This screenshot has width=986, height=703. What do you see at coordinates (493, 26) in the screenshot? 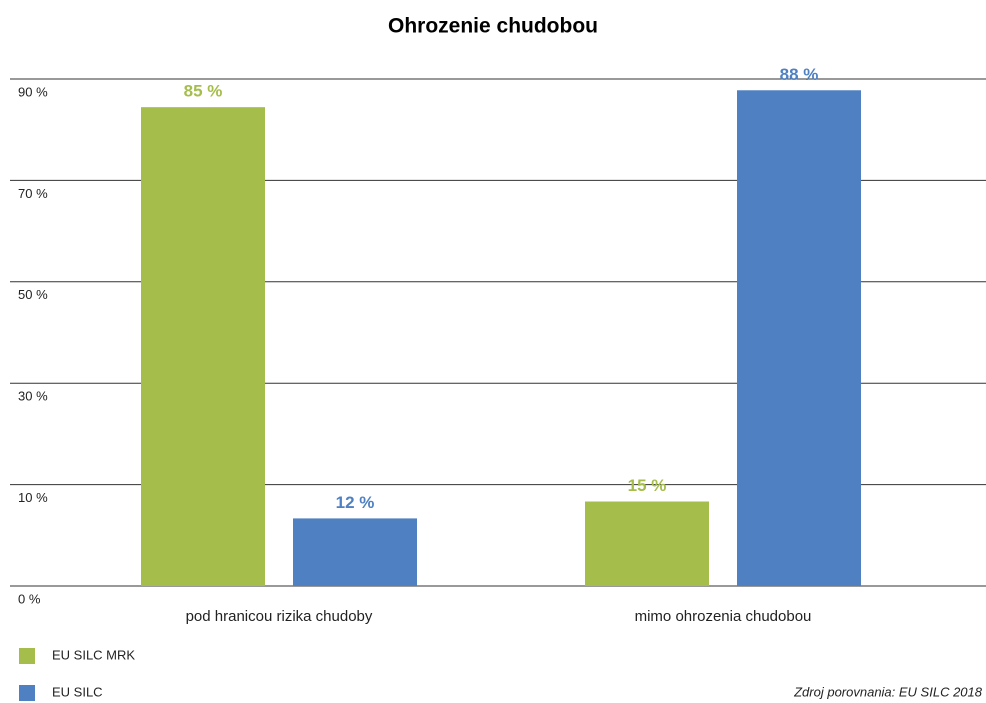
I see `chart-title: Ohrozenie chudobou` at bounding box center [493, 26].